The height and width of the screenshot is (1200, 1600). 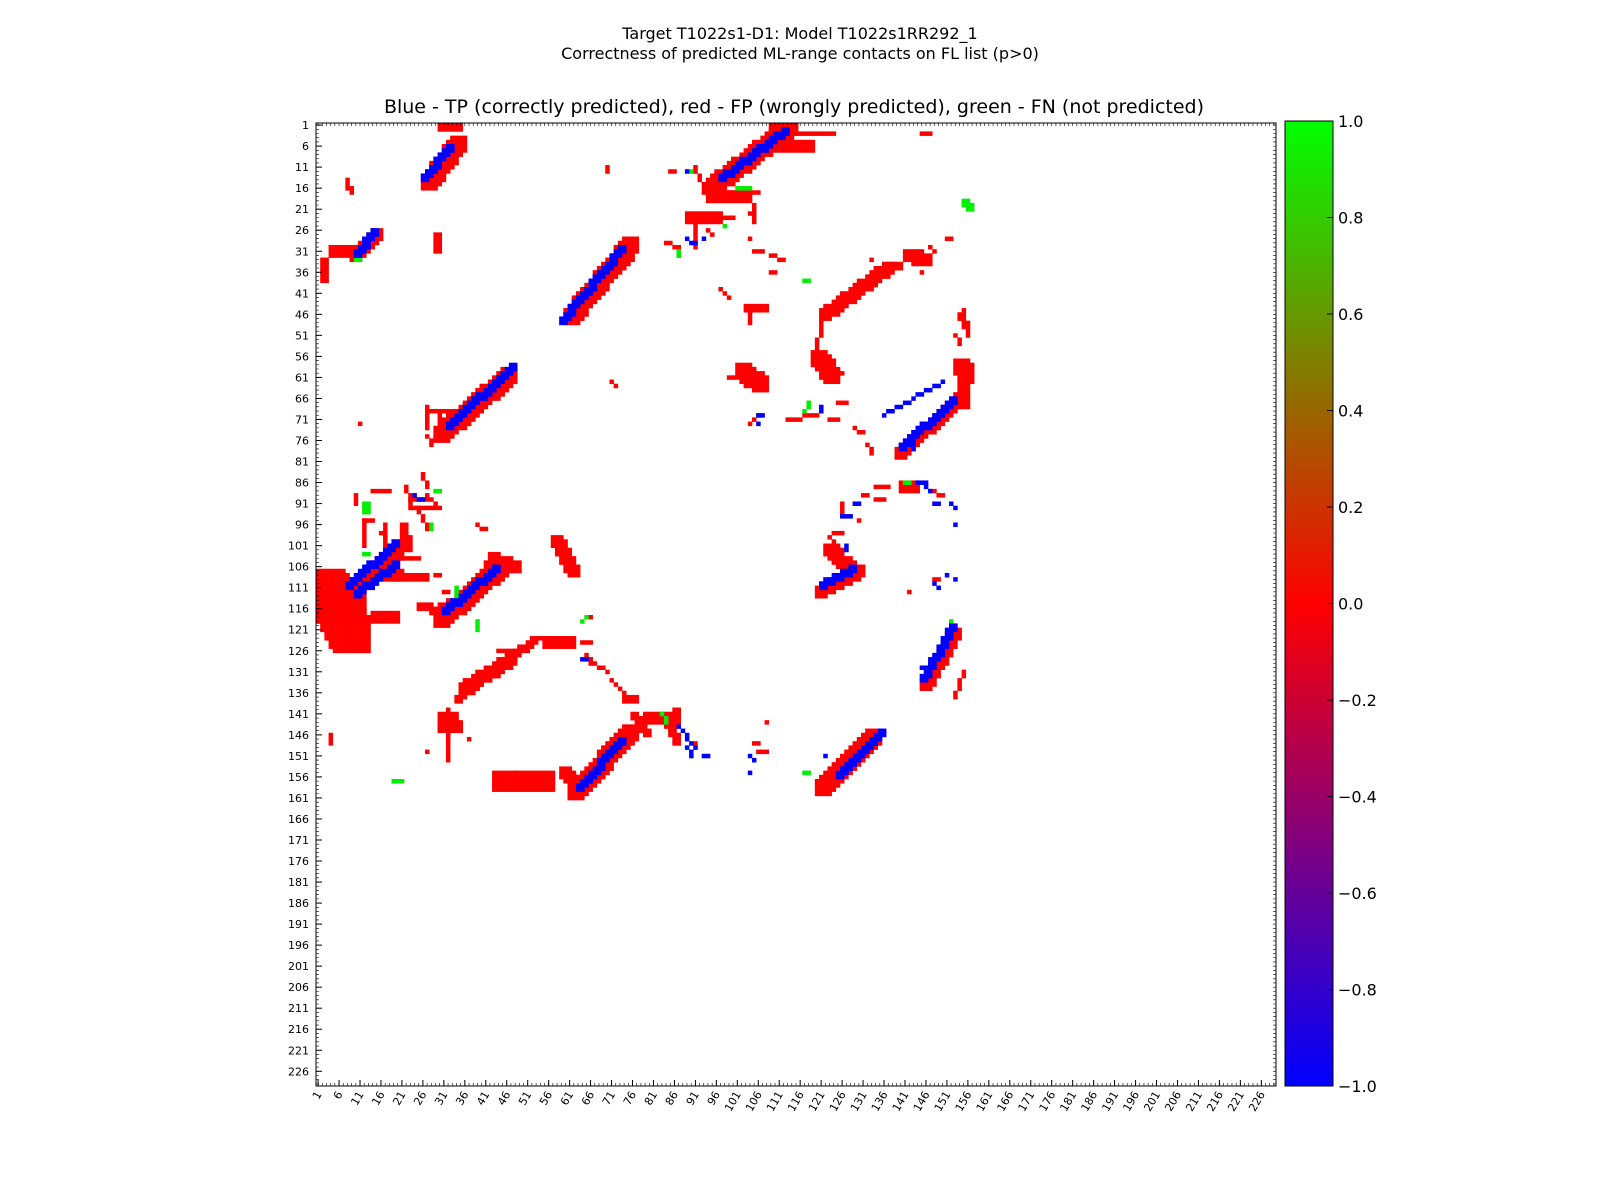 What do you see at coordinates (796, 1101) in the screenshot?
I see `x-tick-label: 116` at bounding box center [796, 1101].